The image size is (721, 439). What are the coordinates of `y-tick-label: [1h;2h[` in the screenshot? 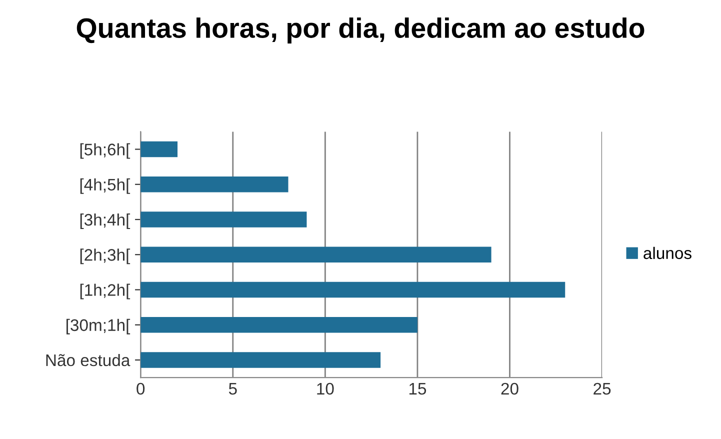 It's located at (105, 292).